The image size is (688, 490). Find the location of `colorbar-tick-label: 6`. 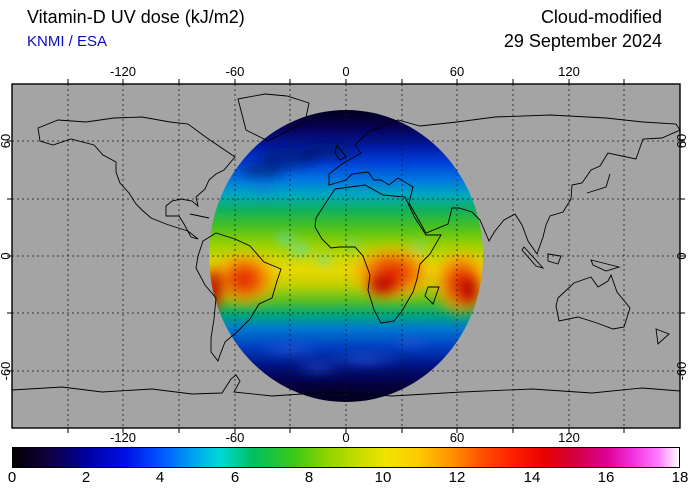

colorbar-tick-label: 6 is located at coordinates (235, 477).